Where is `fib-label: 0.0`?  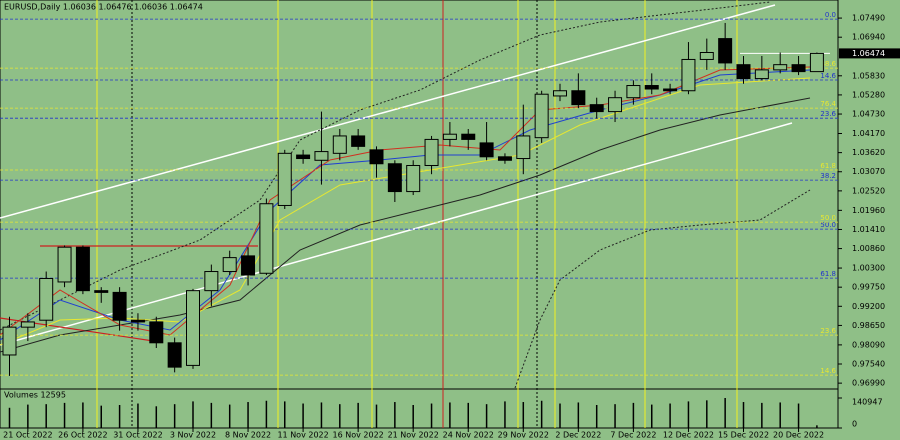
fib-label: 0.0 is located at coordinates (830, 15).